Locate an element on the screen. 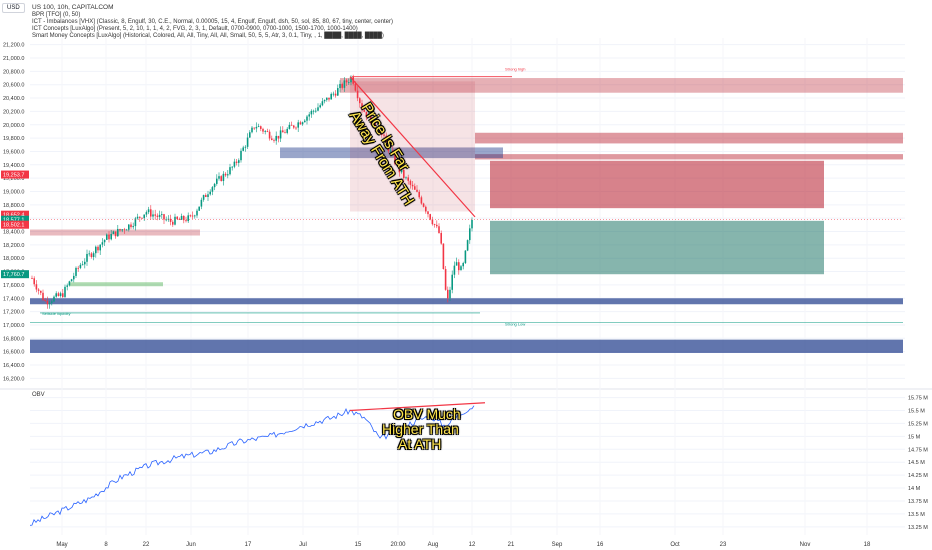  indicator-legend-1: BPR [TFO] (0, 50) is located at coordinates (56, 15).